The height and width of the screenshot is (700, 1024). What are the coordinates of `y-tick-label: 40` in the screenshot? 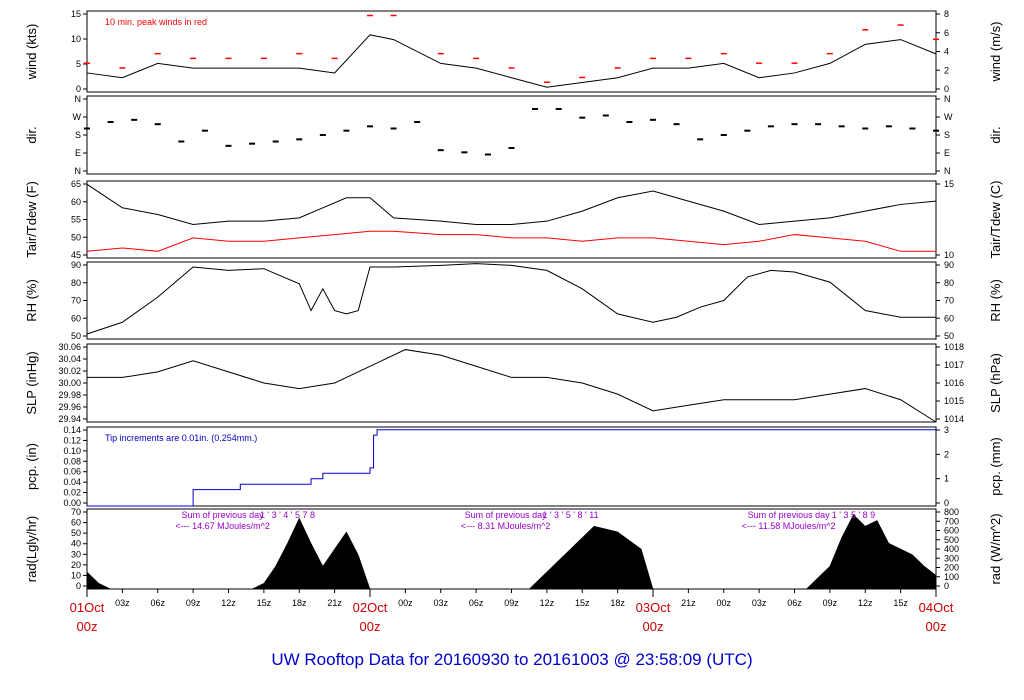 It's located at (76, 544).